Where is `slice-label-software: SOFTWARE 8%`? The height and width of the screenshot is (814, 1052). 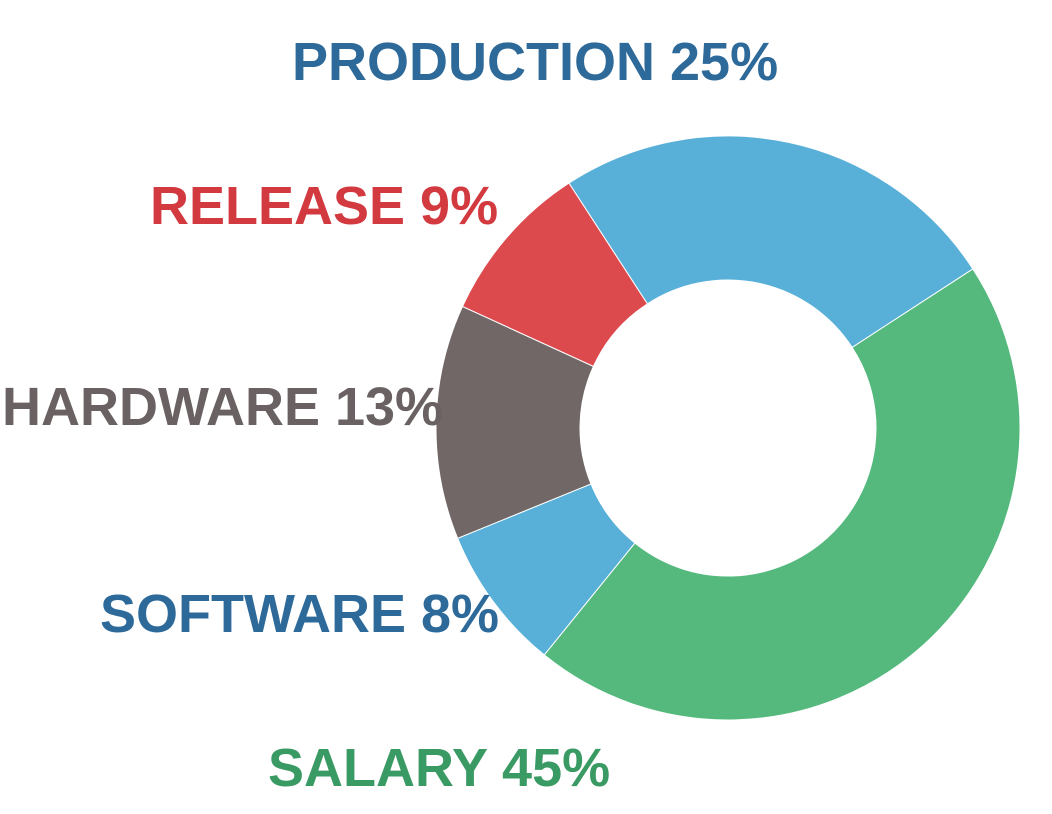
slice-label-software: SOFTWARE 8% is located at coordinates (299, 614).